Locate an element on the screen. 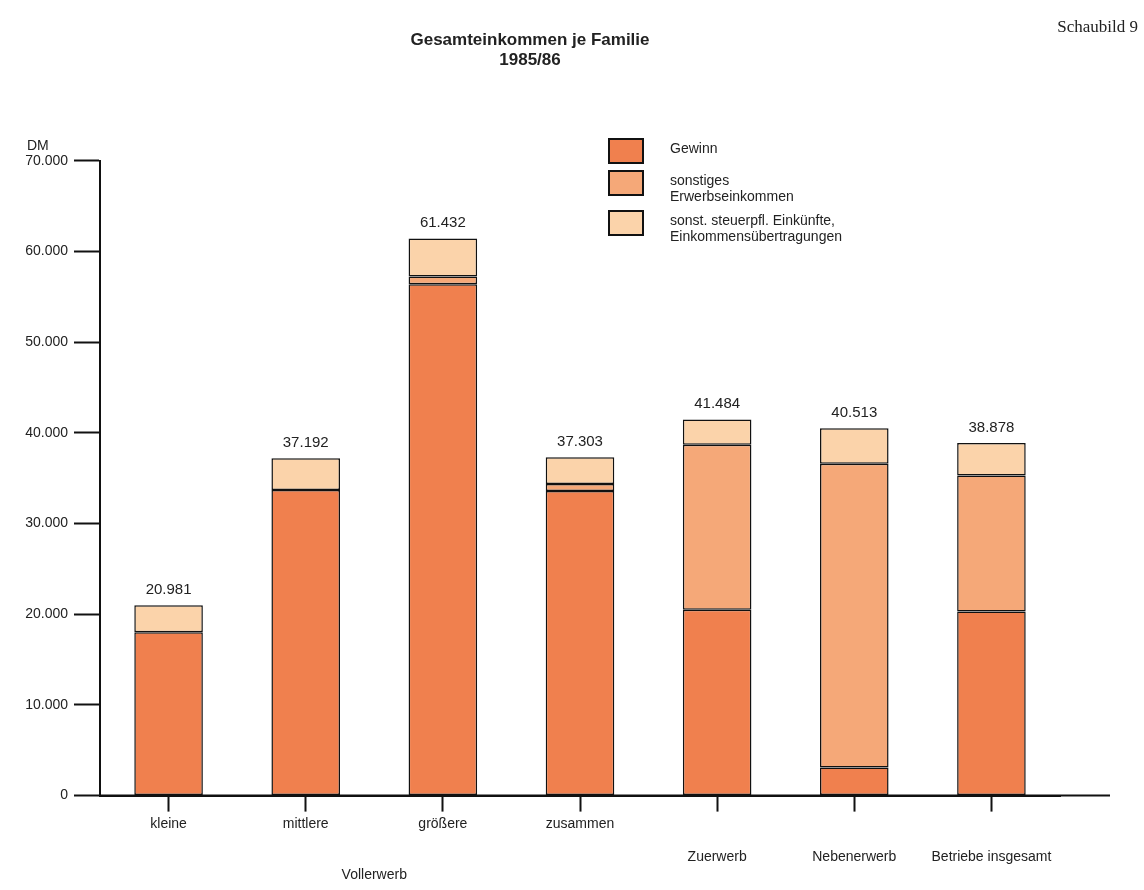  total-label: 37.303 is located at coordinates (580, 440).